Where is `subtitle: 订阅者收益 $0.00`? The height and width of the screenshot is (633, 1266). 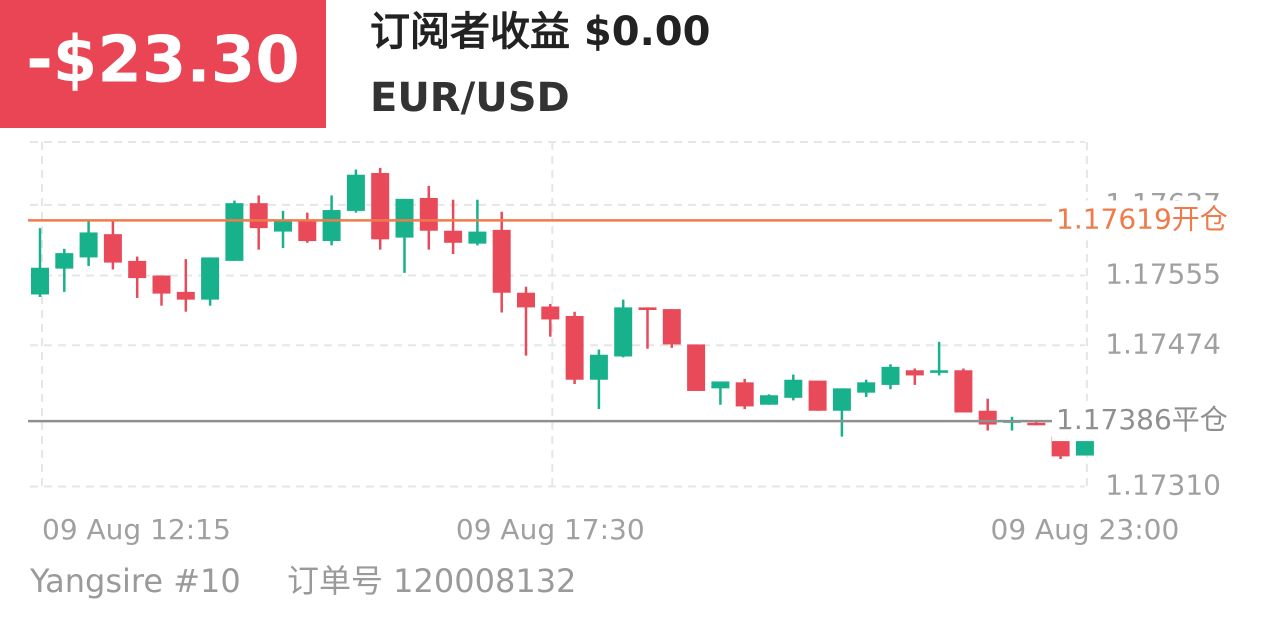
subtitle: 订阅者收益 $0.00 is located at coordinates (540, 32).